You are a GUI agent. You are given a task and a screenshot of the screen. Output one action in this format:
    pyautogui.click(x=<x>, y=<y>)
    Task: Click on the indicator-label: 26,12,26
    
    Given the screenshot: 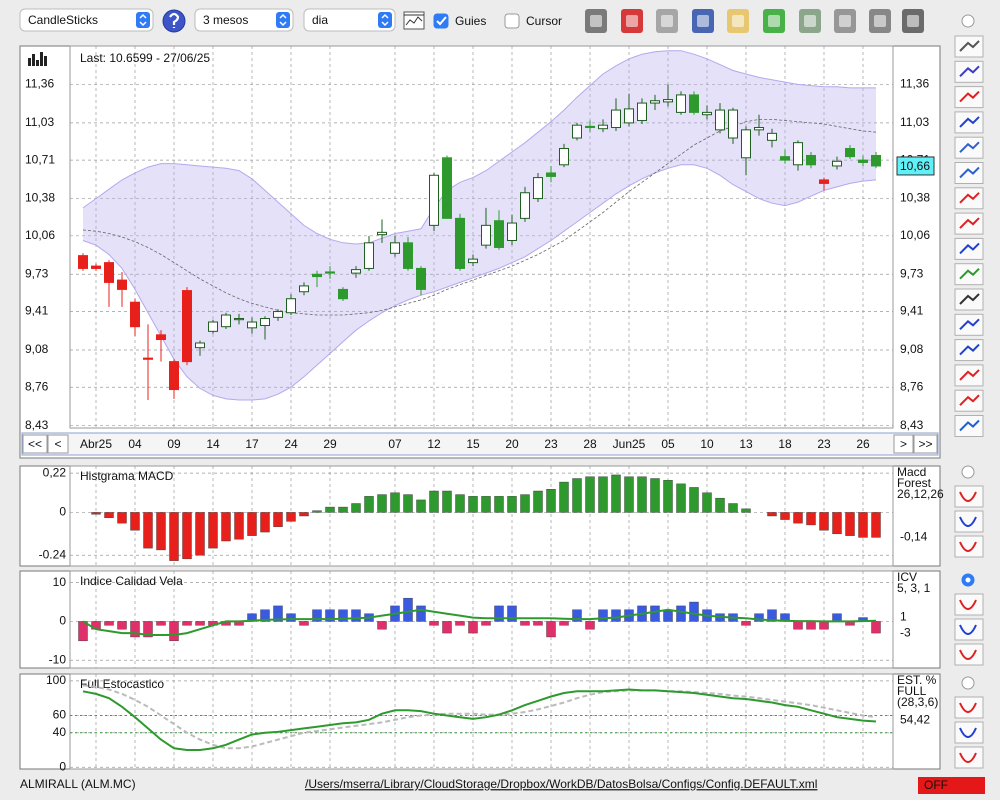 What is the action you would take?
    pyautogui.click(x=920, y=494)
    